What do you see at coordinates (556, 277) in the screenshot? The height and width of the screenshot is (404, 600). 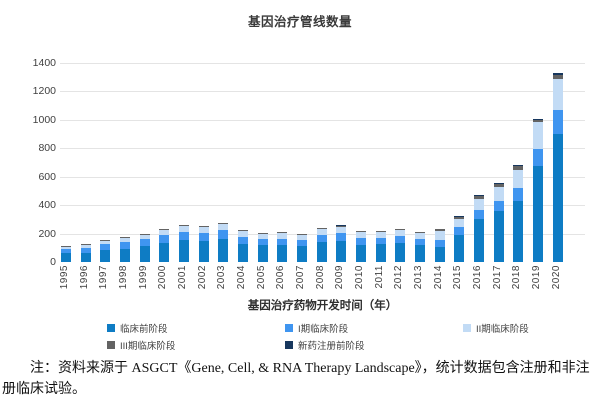 I see `x-axis-tick-label: 2020` at bounding box center [556, 277].